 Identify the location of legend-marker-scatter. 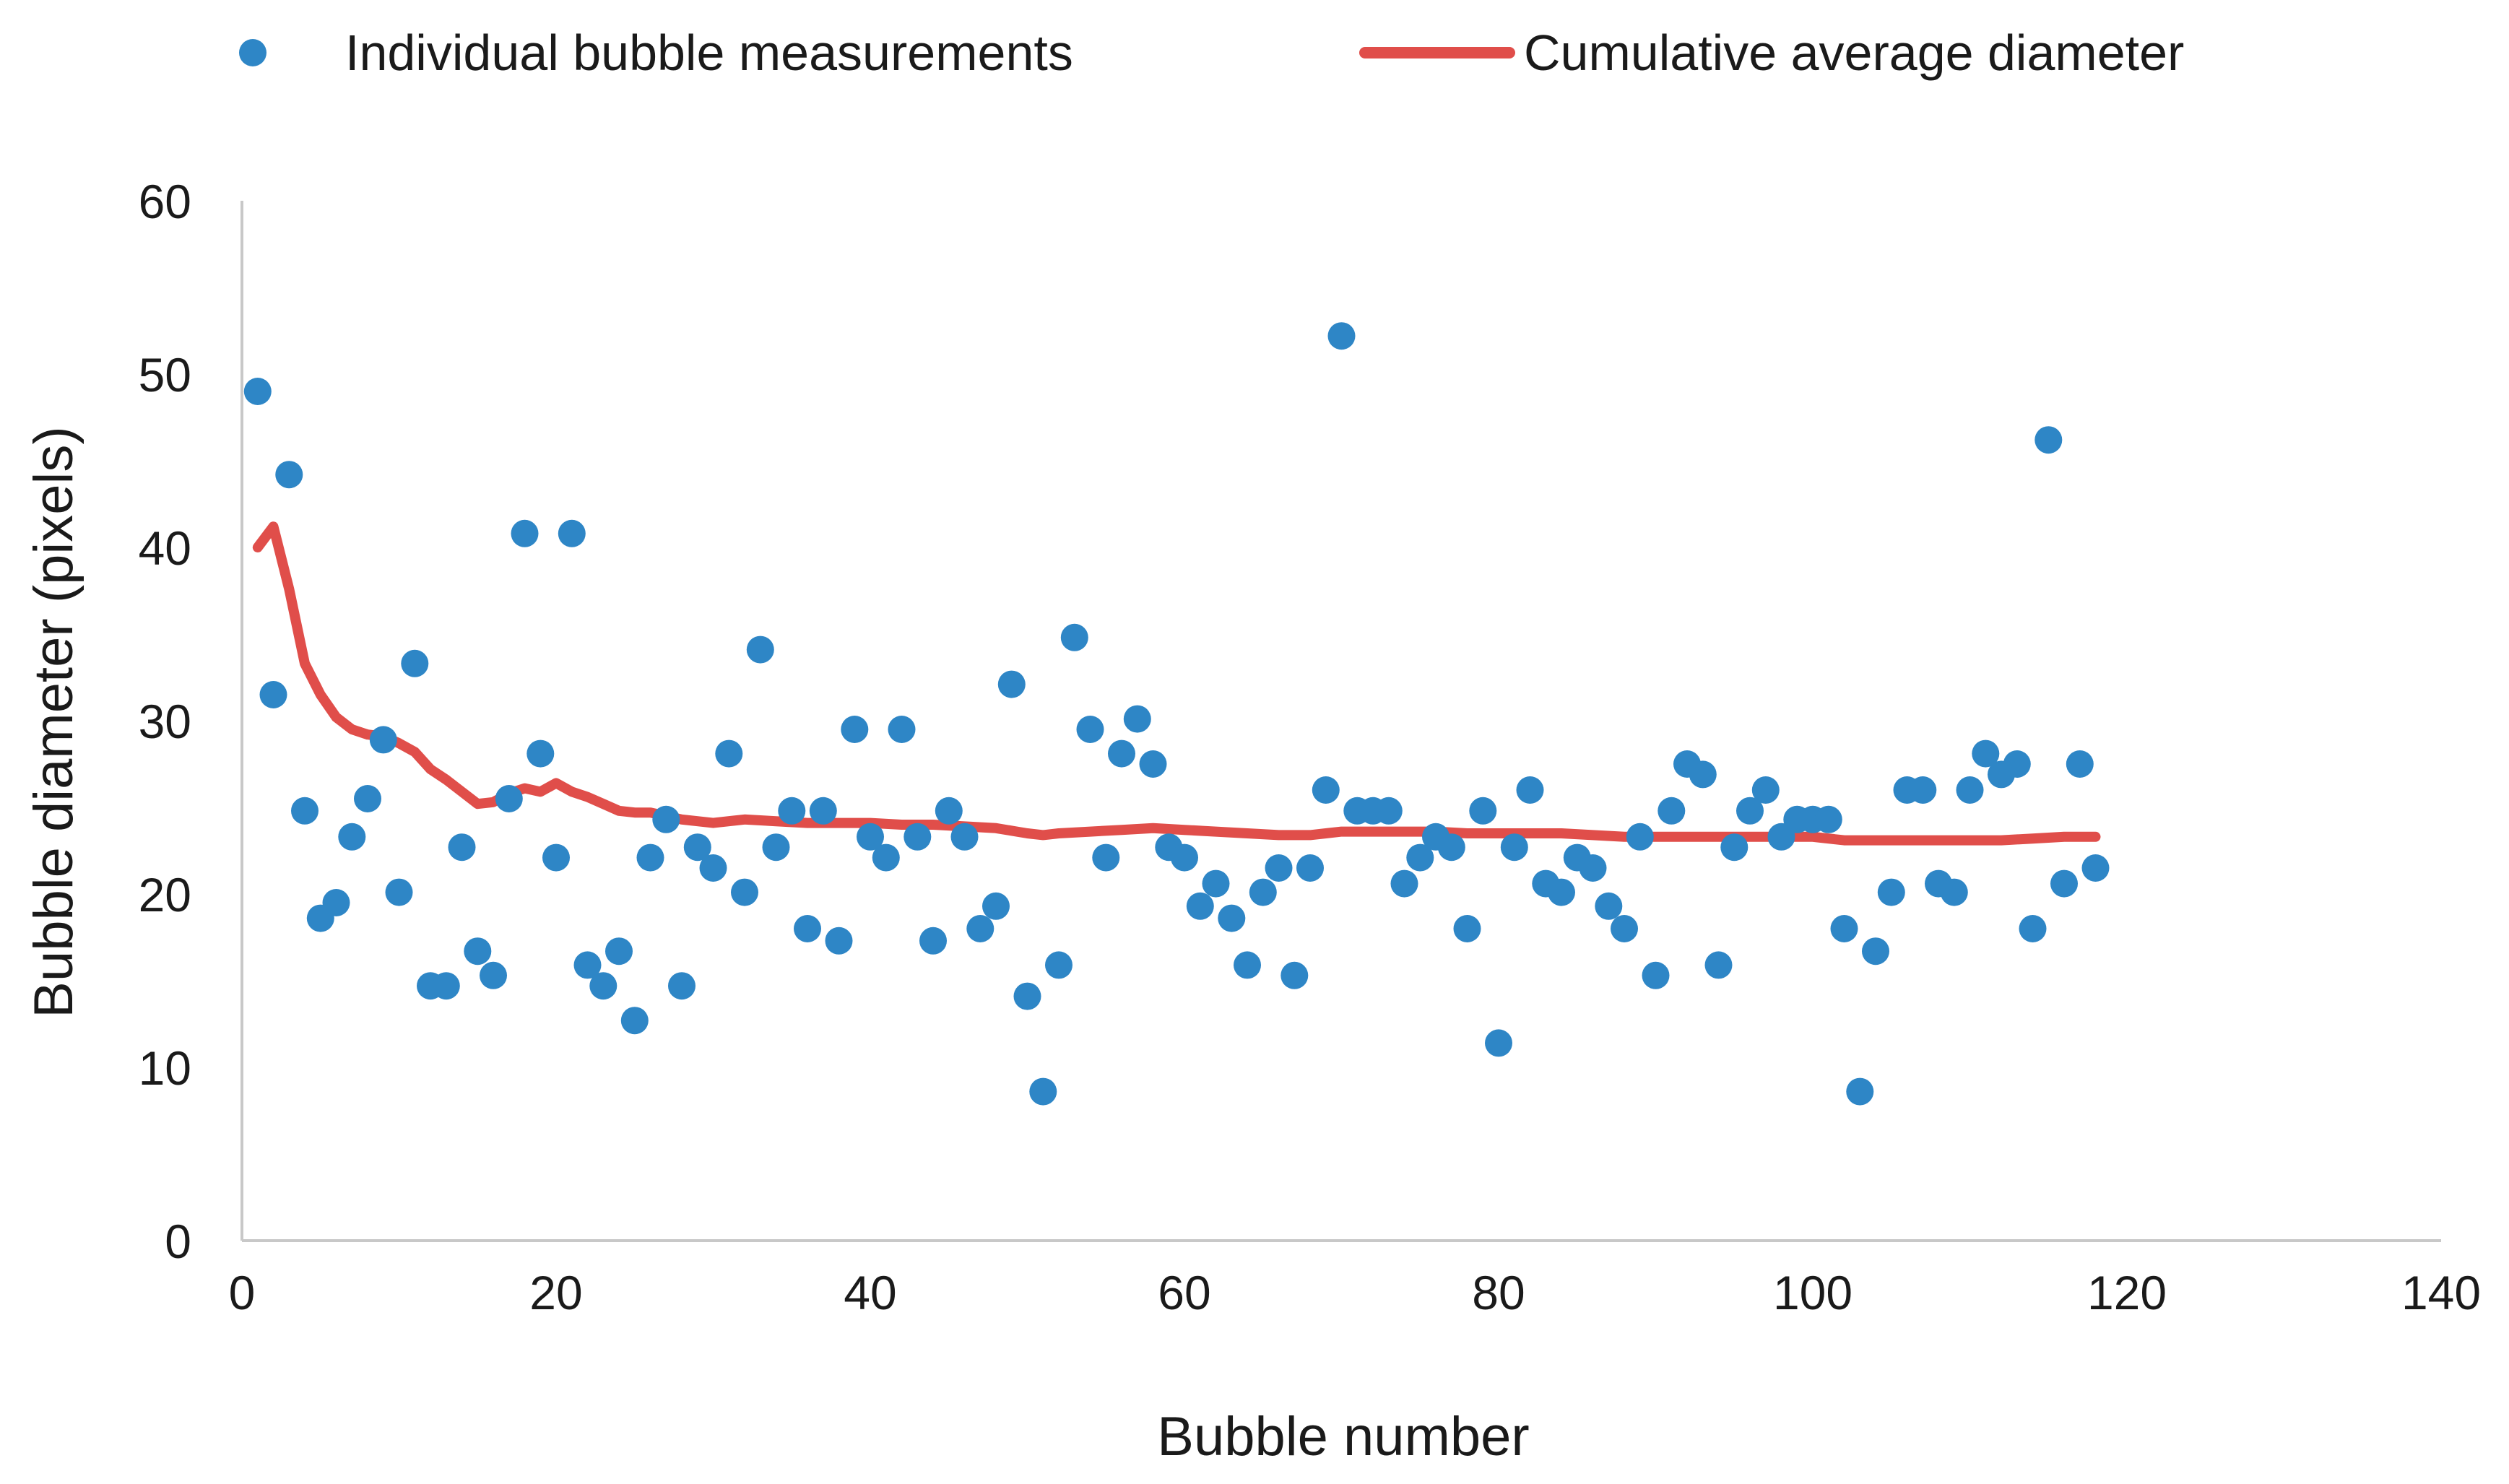
(252, 52).